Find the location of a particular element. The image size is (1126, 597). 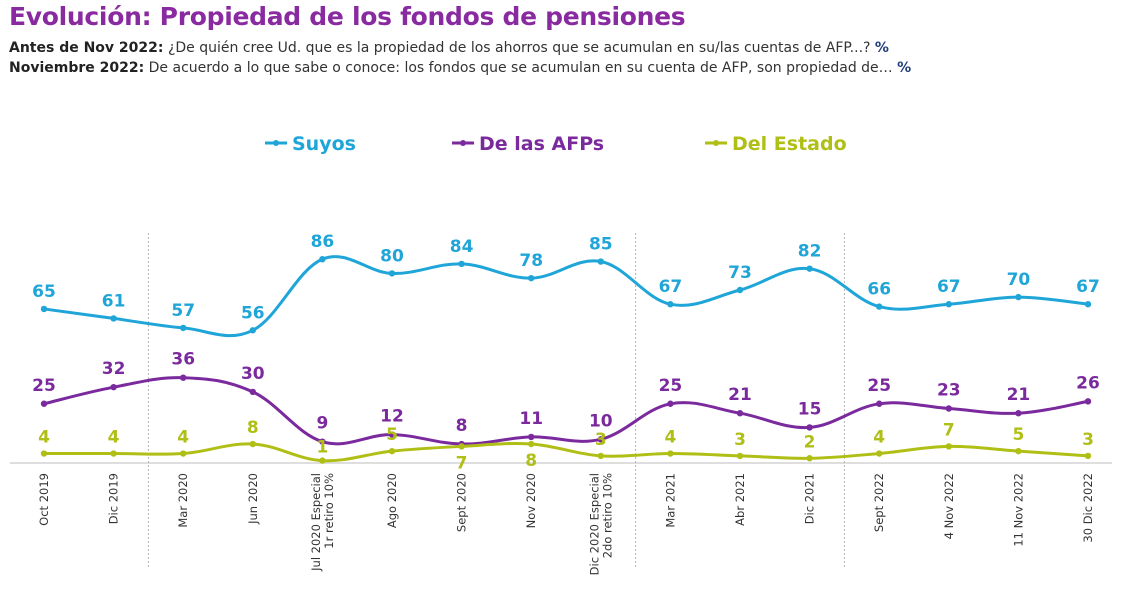

data-label-suyos: 56 is located at coordinates (253, 313).